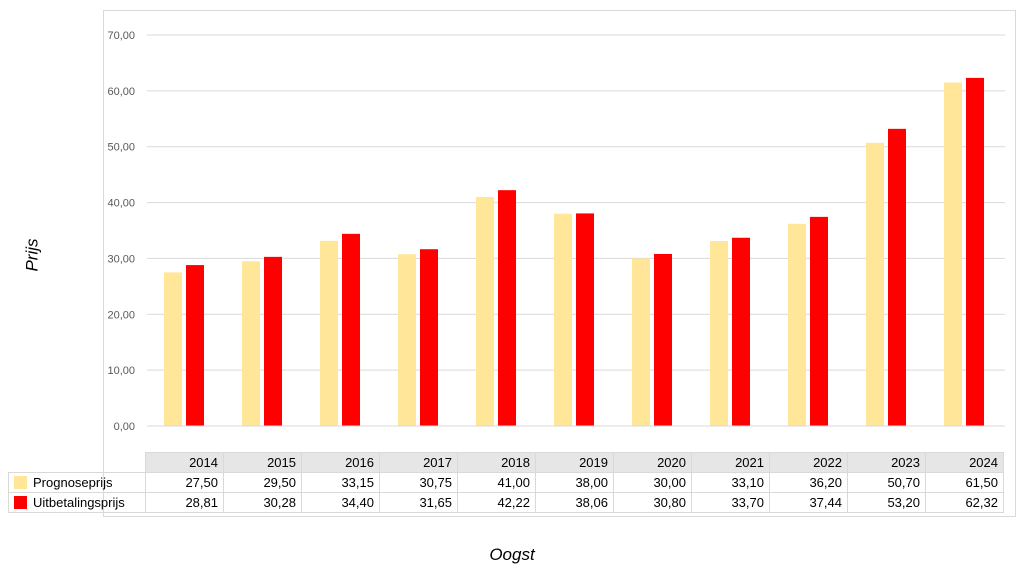 The image size is (1024, 582). Describe the element at coordinates (340, 482) in the screenshot. I see `data-table-cell: 33,15` at that location.